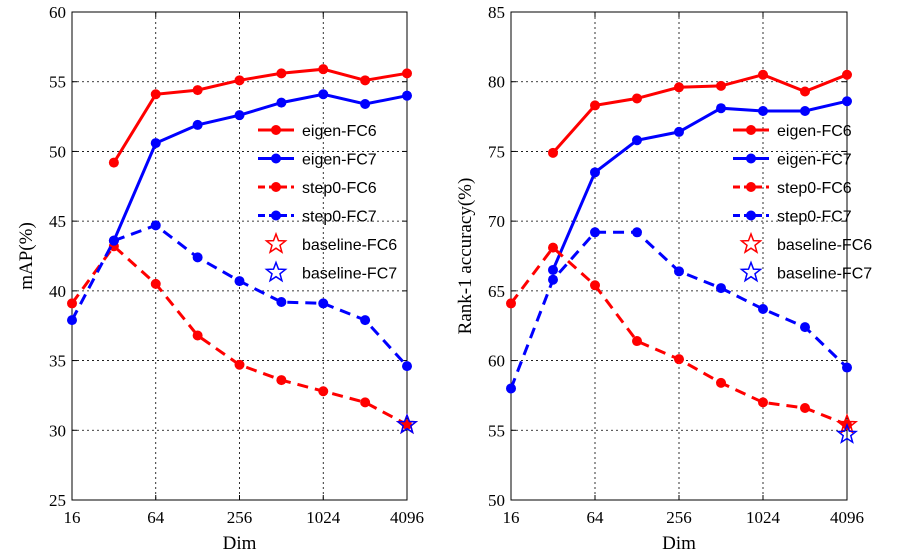  I want to click on y-tick-label: 40, so click(57, 291).